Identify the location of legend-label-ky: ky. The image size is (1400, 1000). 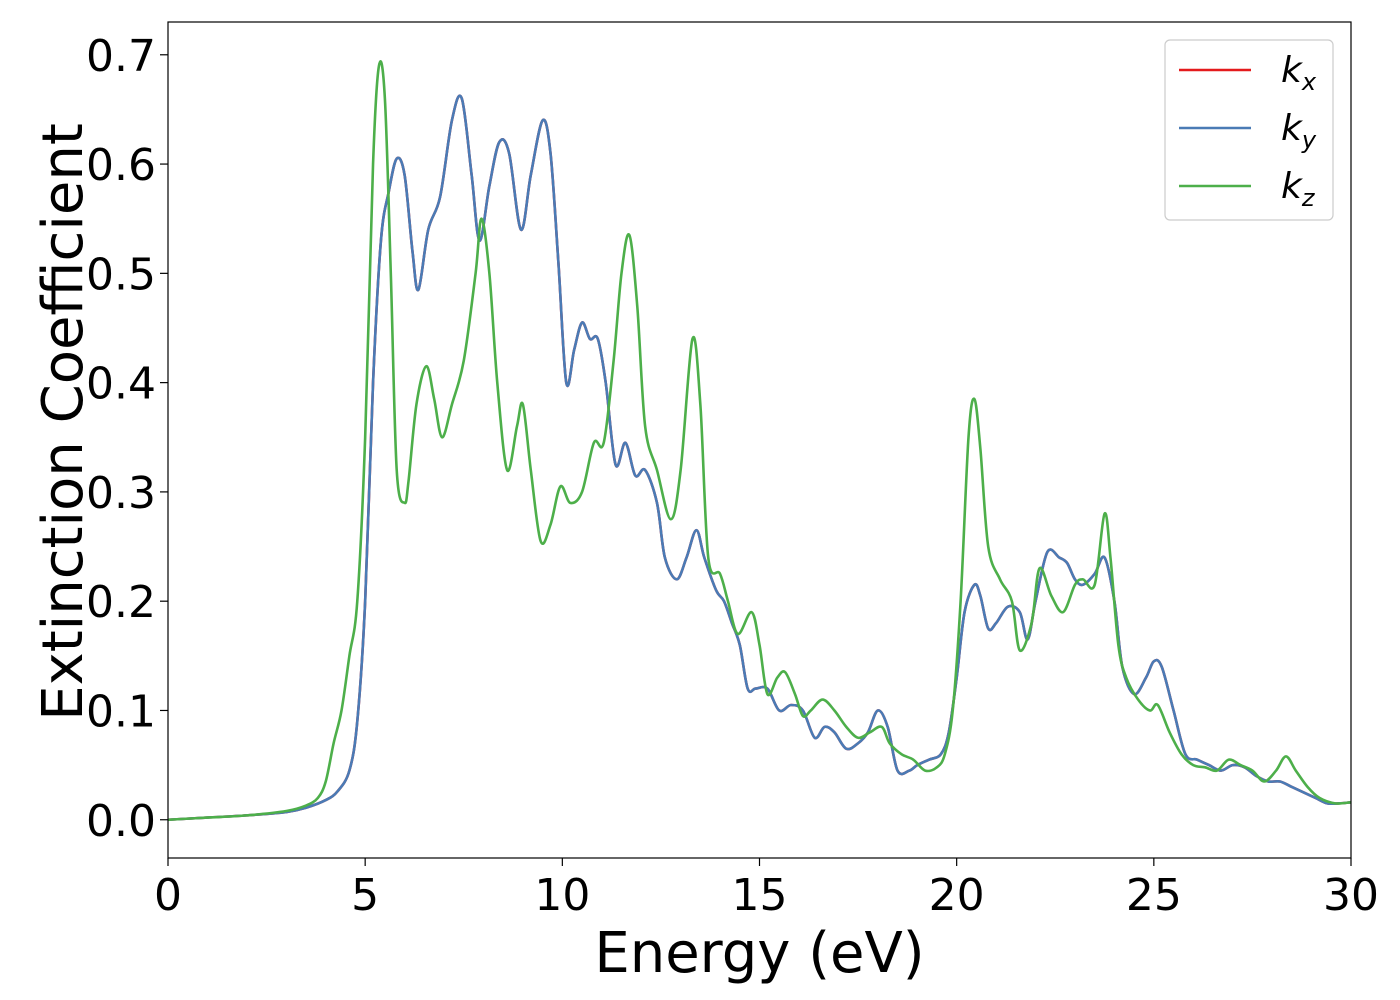
(1299, 131).